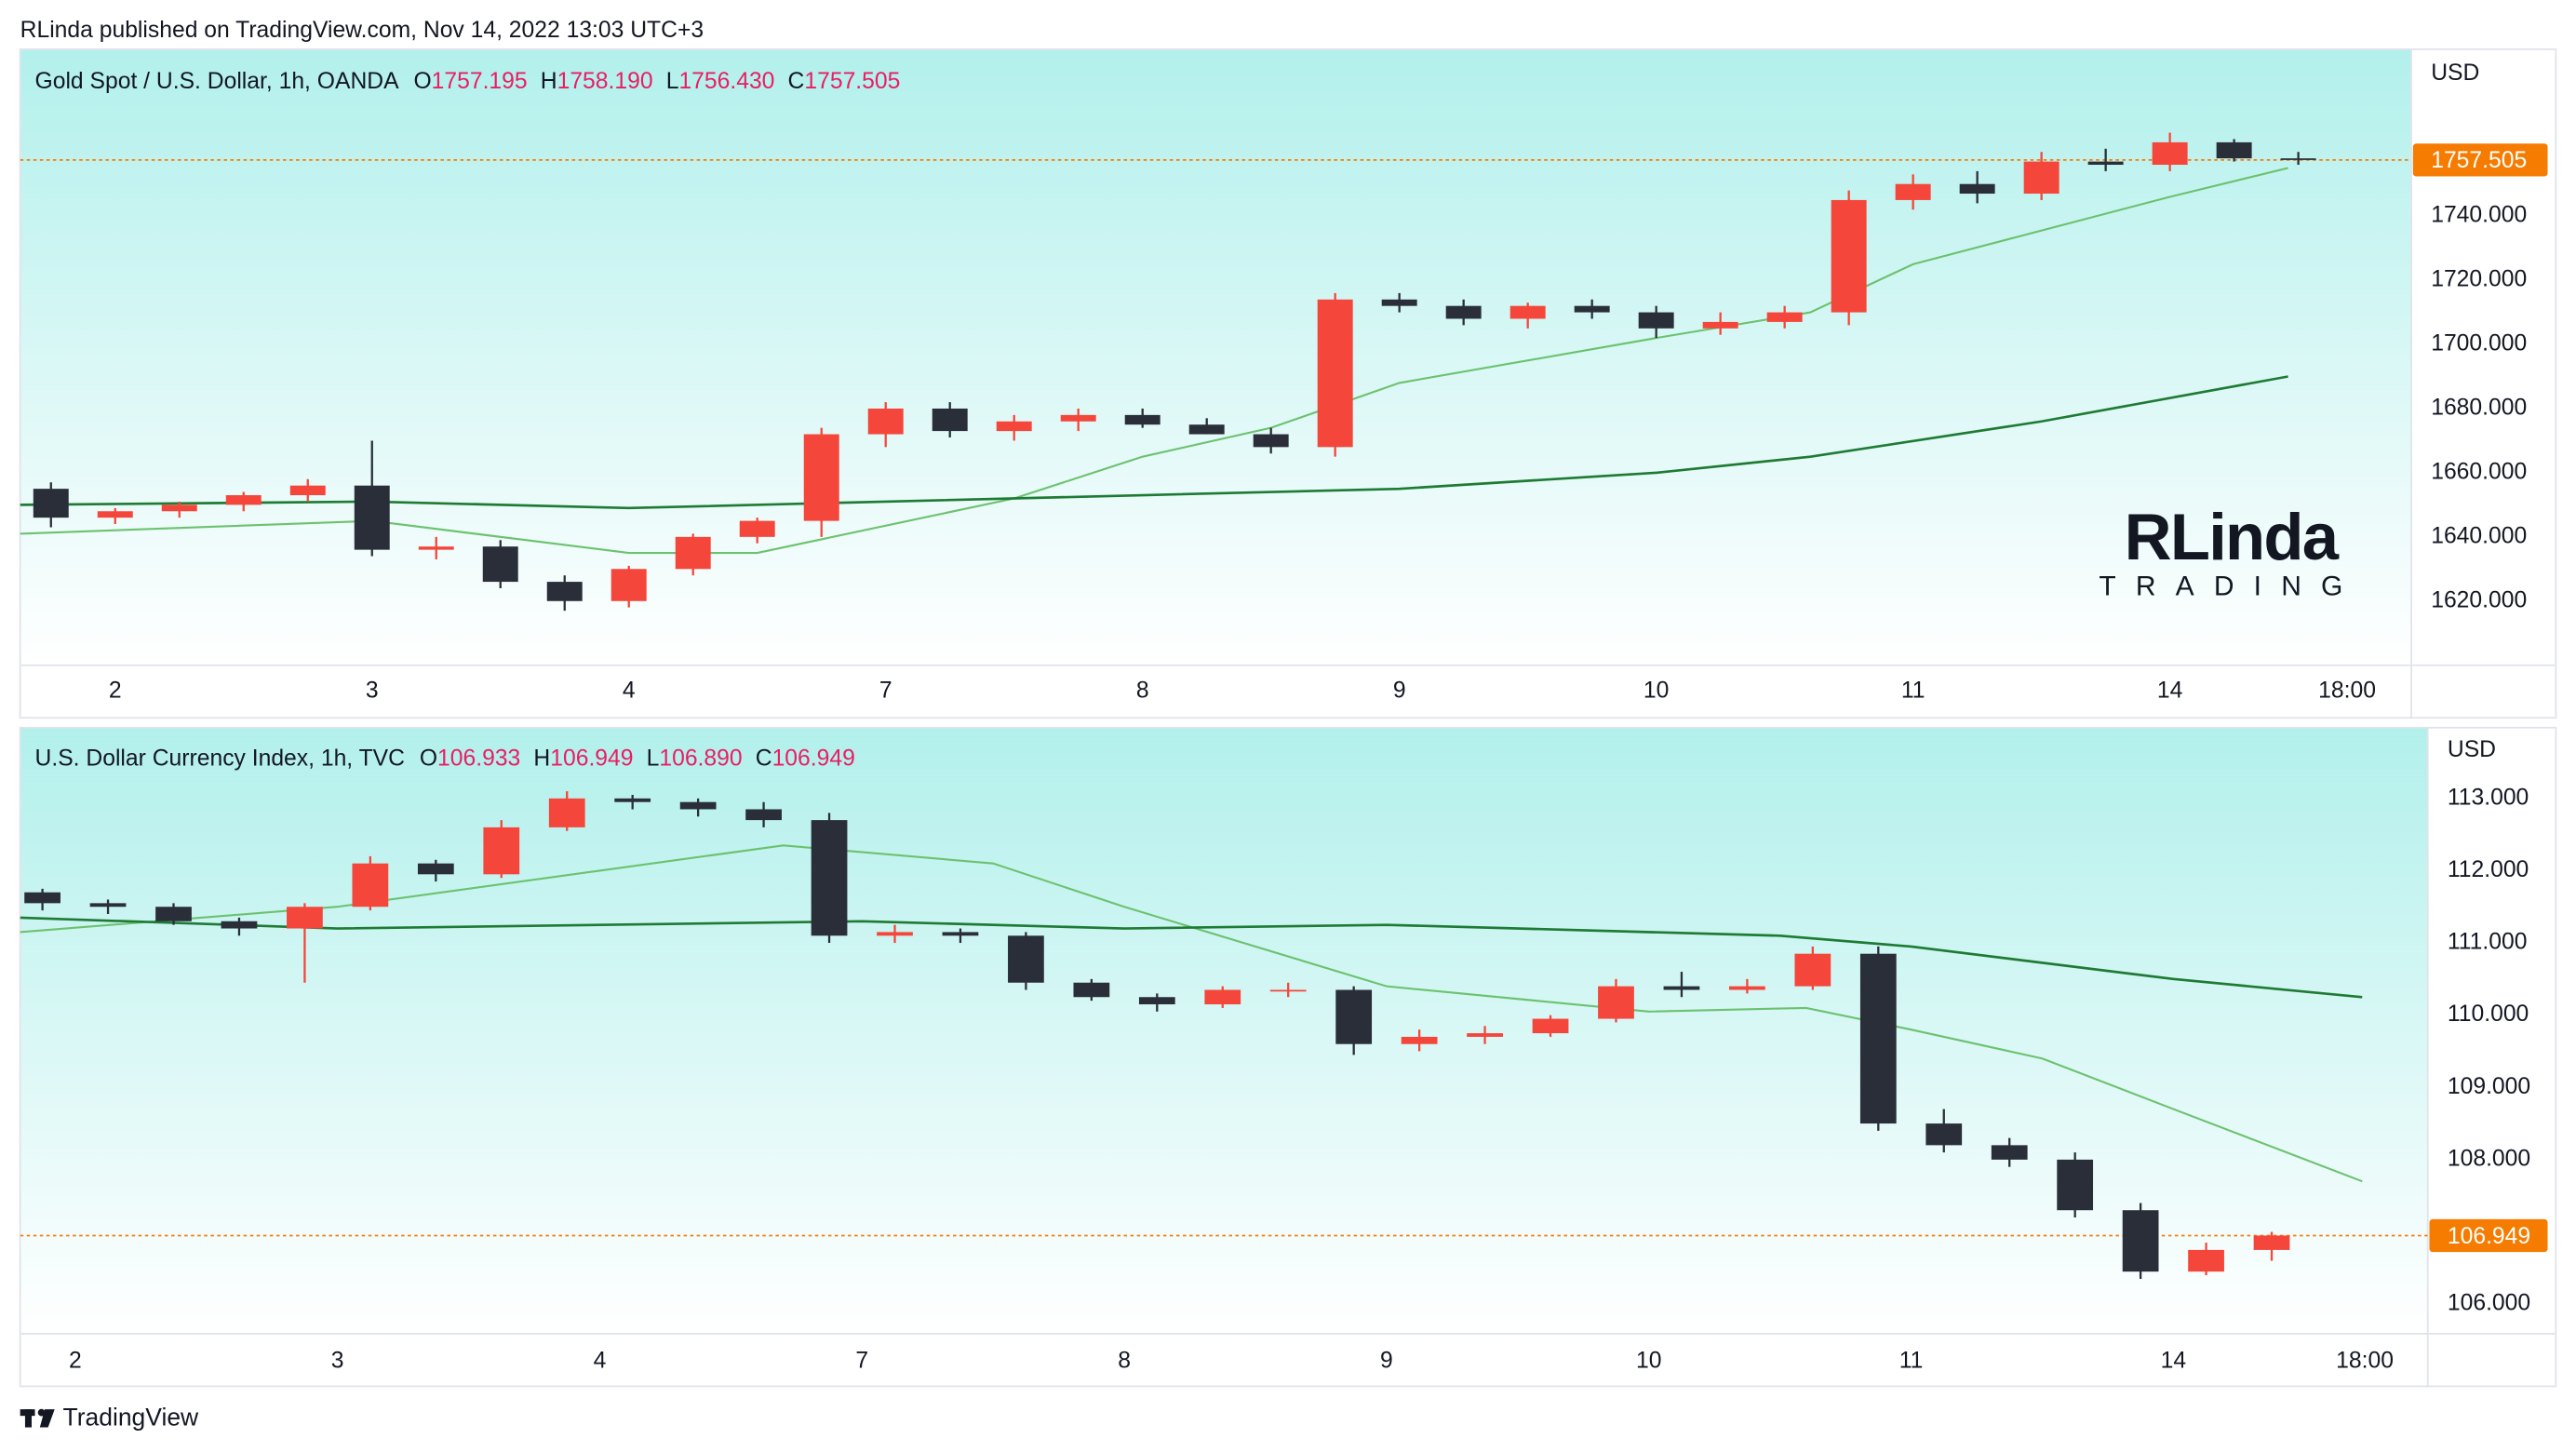 This screenshot has height=1452, width=2576. Describe the element at coordinates (2488, 797) in the screenshot. I see `y-tick-label: 113.000` at that location.